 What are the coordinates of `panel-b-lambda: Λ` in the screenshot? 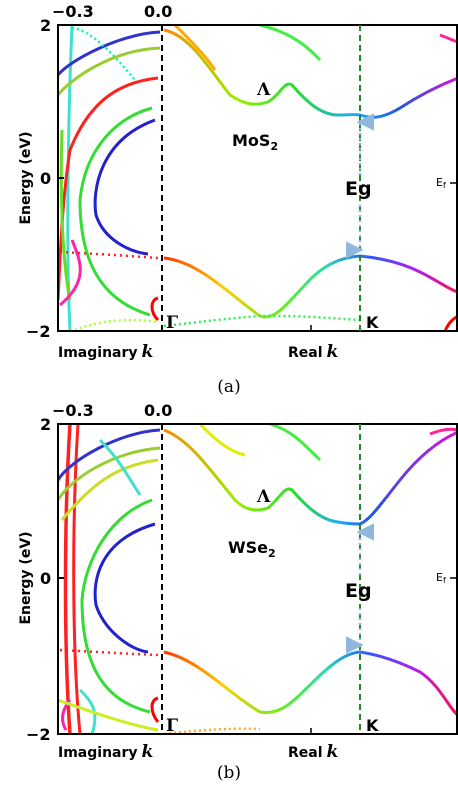 It's located at (263, 497).